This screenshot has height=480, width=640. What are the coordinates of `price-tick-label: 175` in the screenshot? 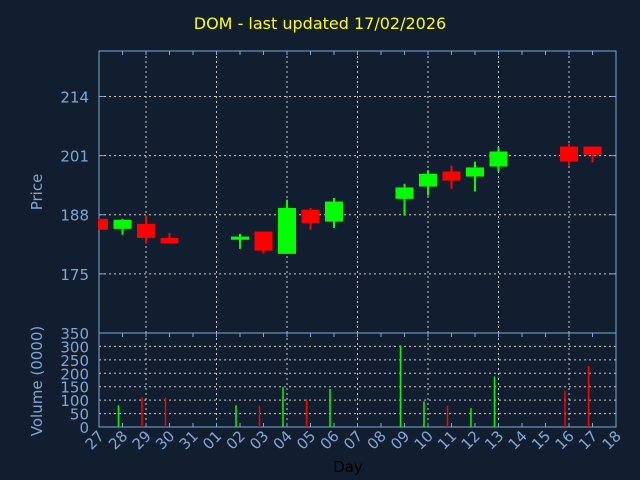 It's located at (74, 275).